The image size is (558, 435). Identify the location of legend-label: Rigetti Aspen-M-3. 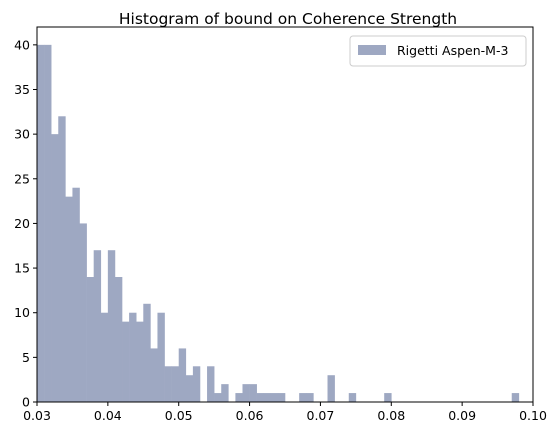
(452, 50).